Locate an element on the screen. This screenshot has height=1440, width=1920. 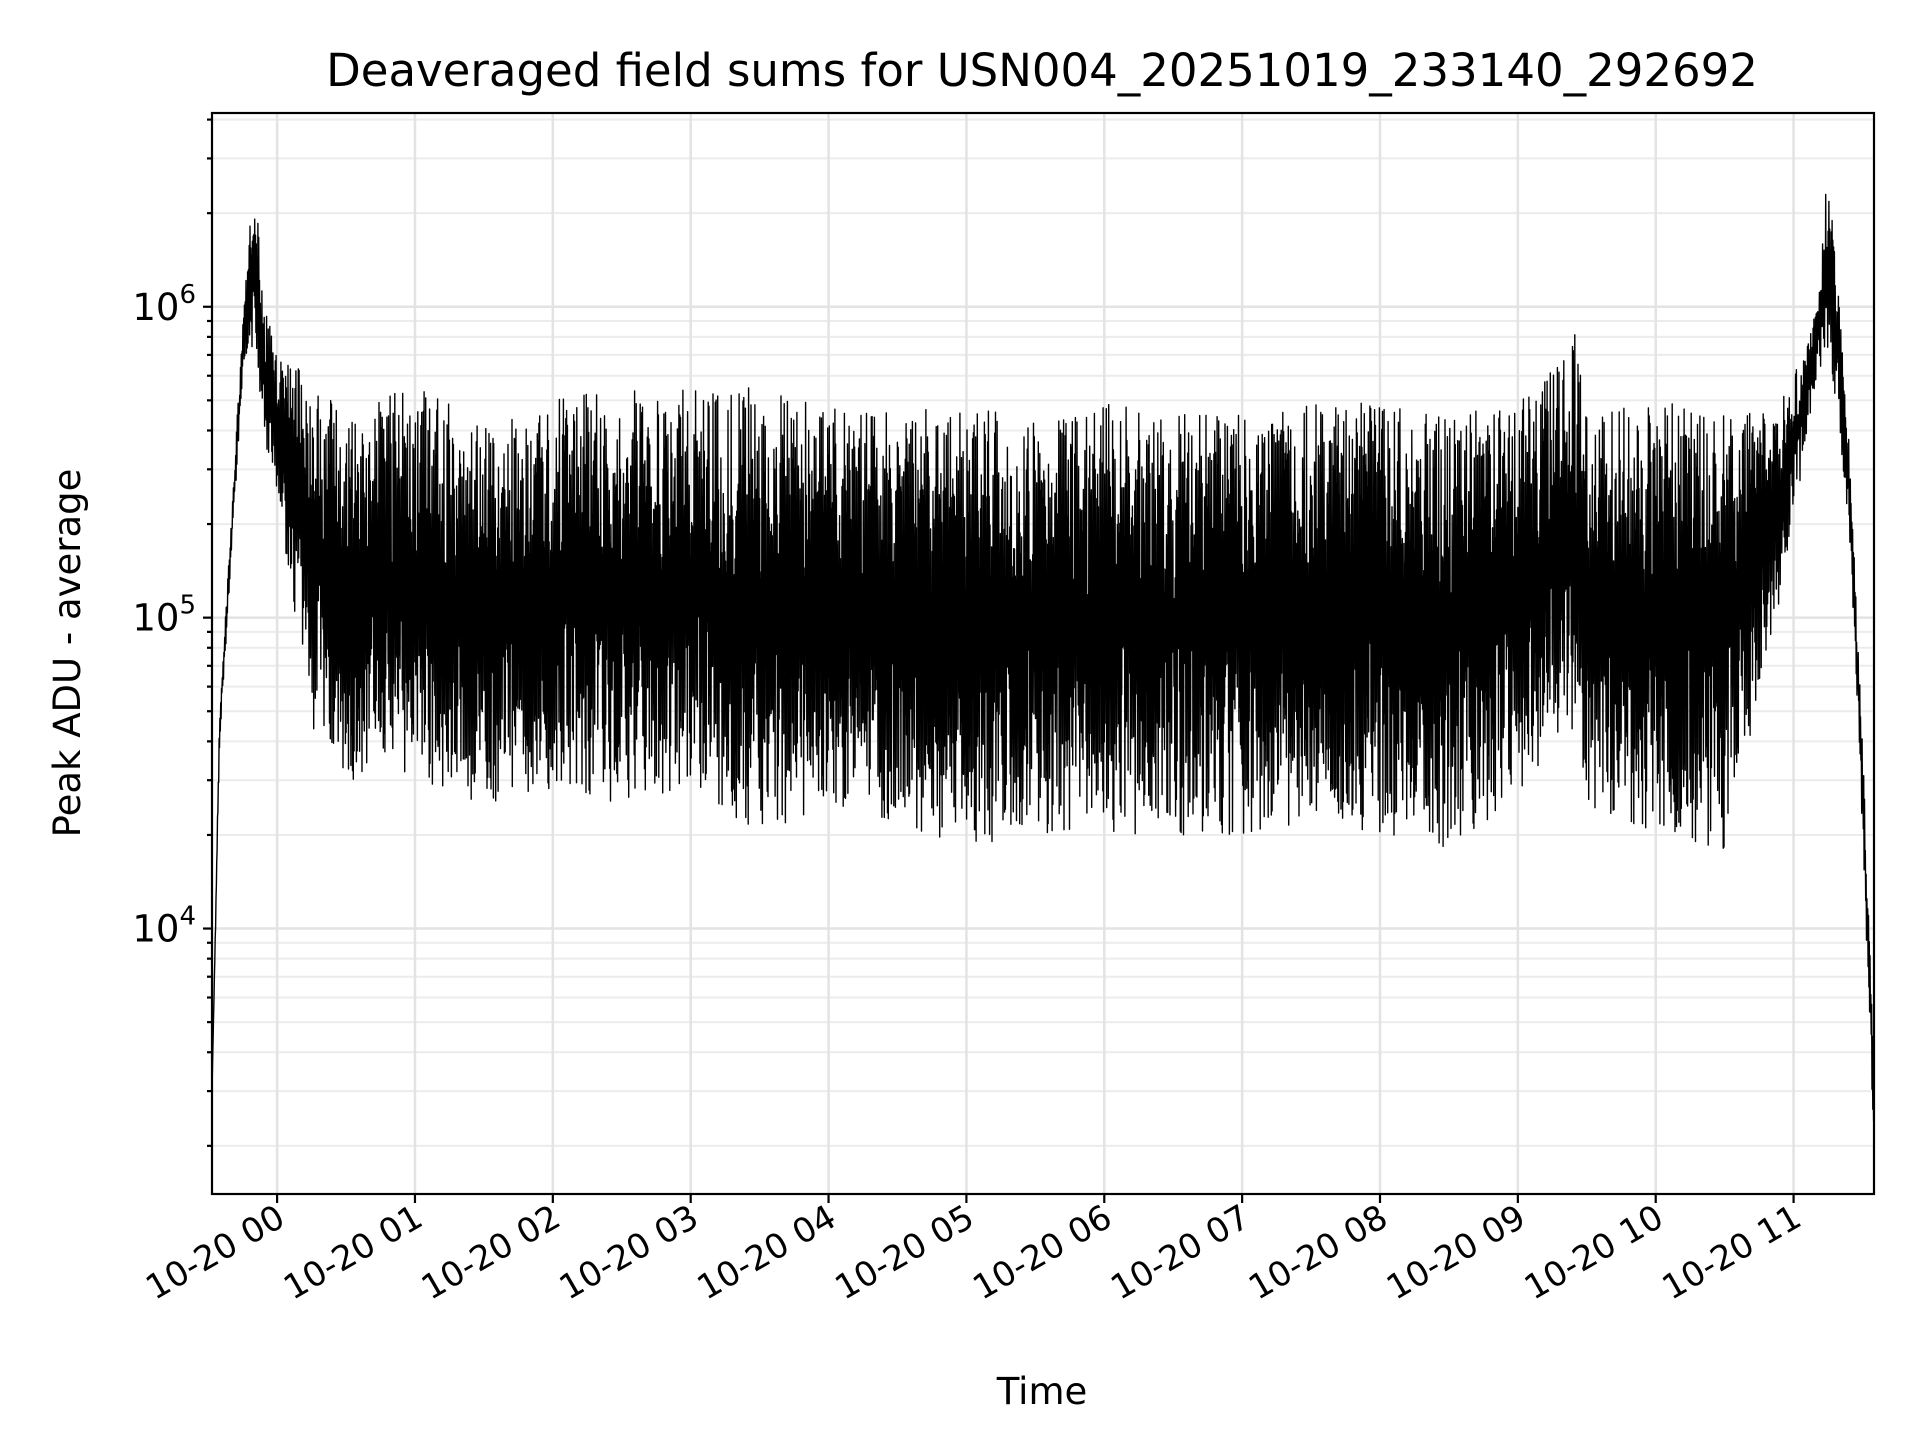
y-axis: 10⁴ 10⁵ 10⁶ is located at coordinates (172, 632).